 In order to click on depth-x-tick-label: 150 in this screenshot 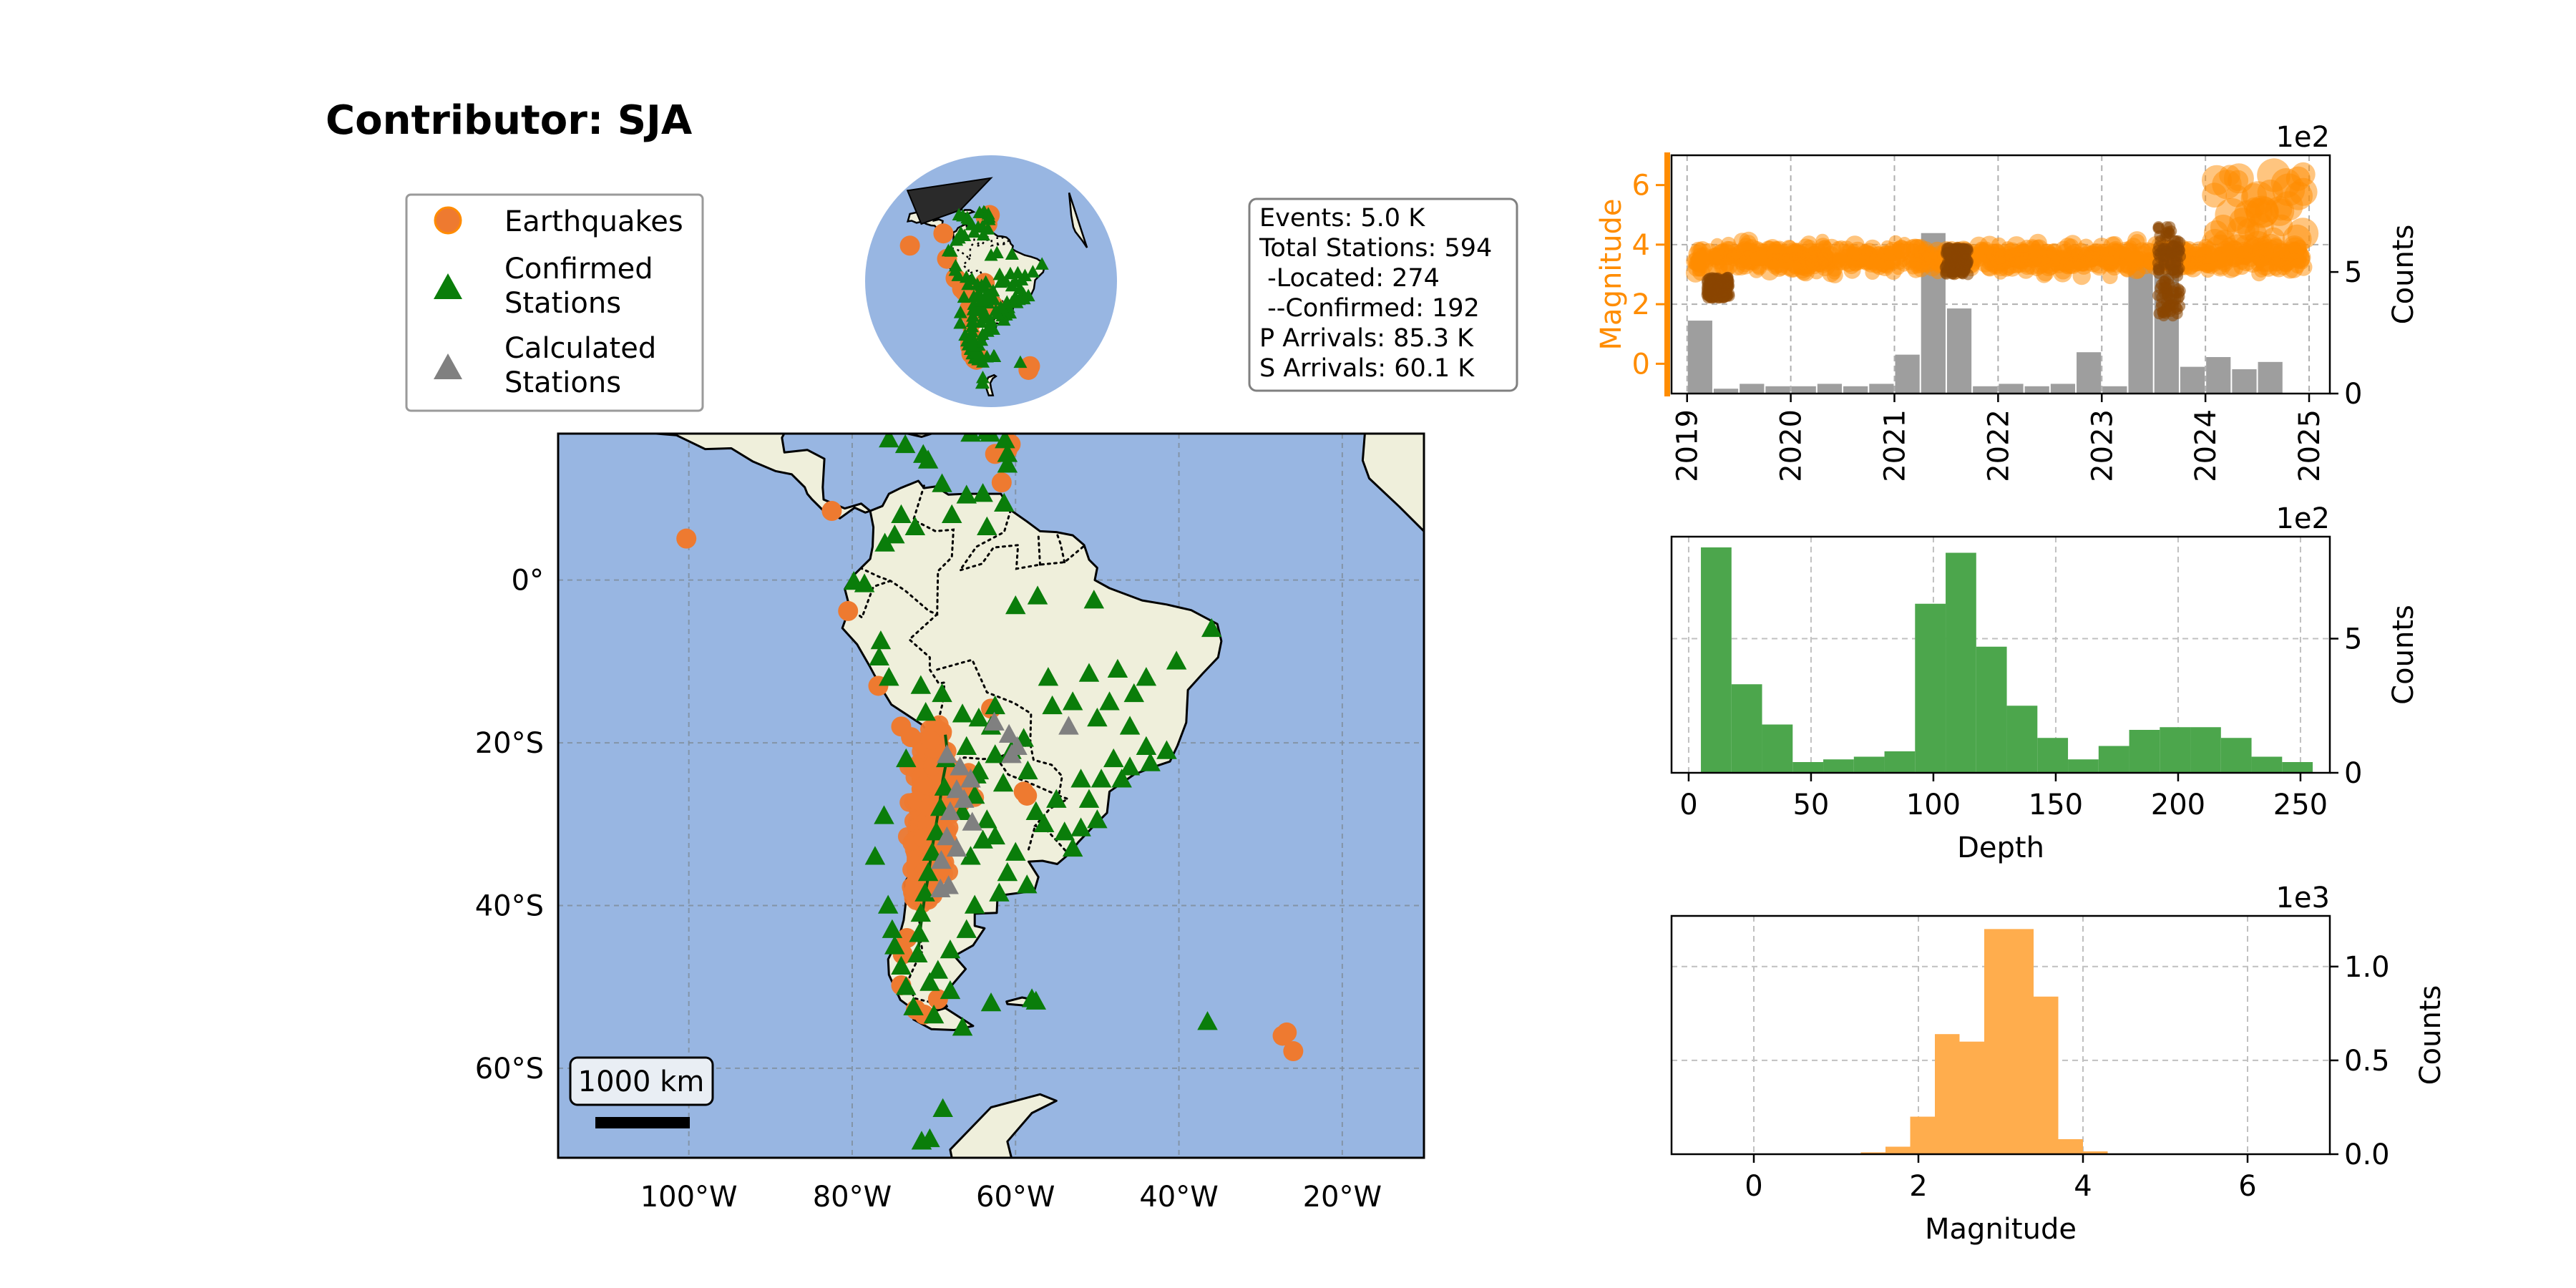, I will do `click(2056, 805)`.